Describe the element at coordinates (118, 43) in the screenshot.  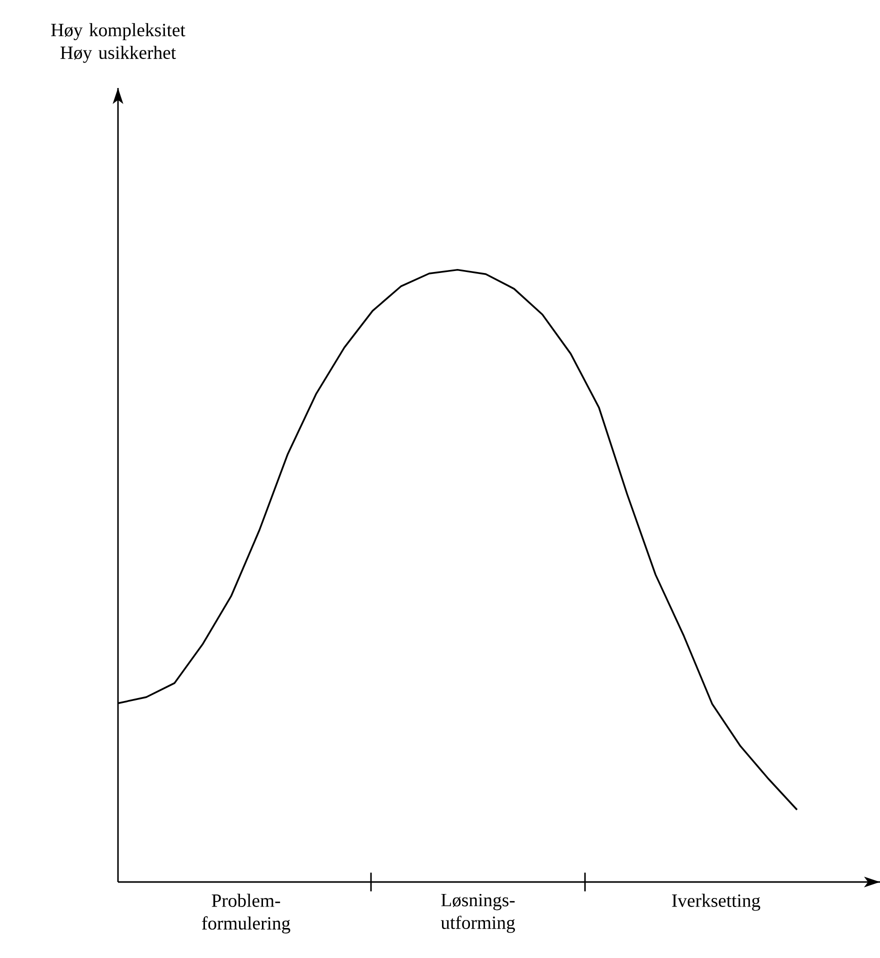
I see `text: Høy kompleksitet Høy usikkerhet` at that location.